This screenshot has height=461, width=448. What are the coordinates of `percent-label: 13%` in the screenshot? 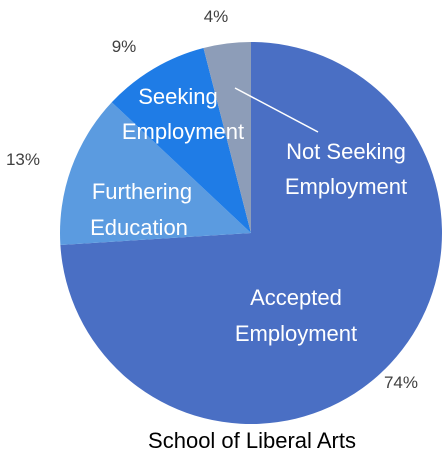 It's located at (23, 159).